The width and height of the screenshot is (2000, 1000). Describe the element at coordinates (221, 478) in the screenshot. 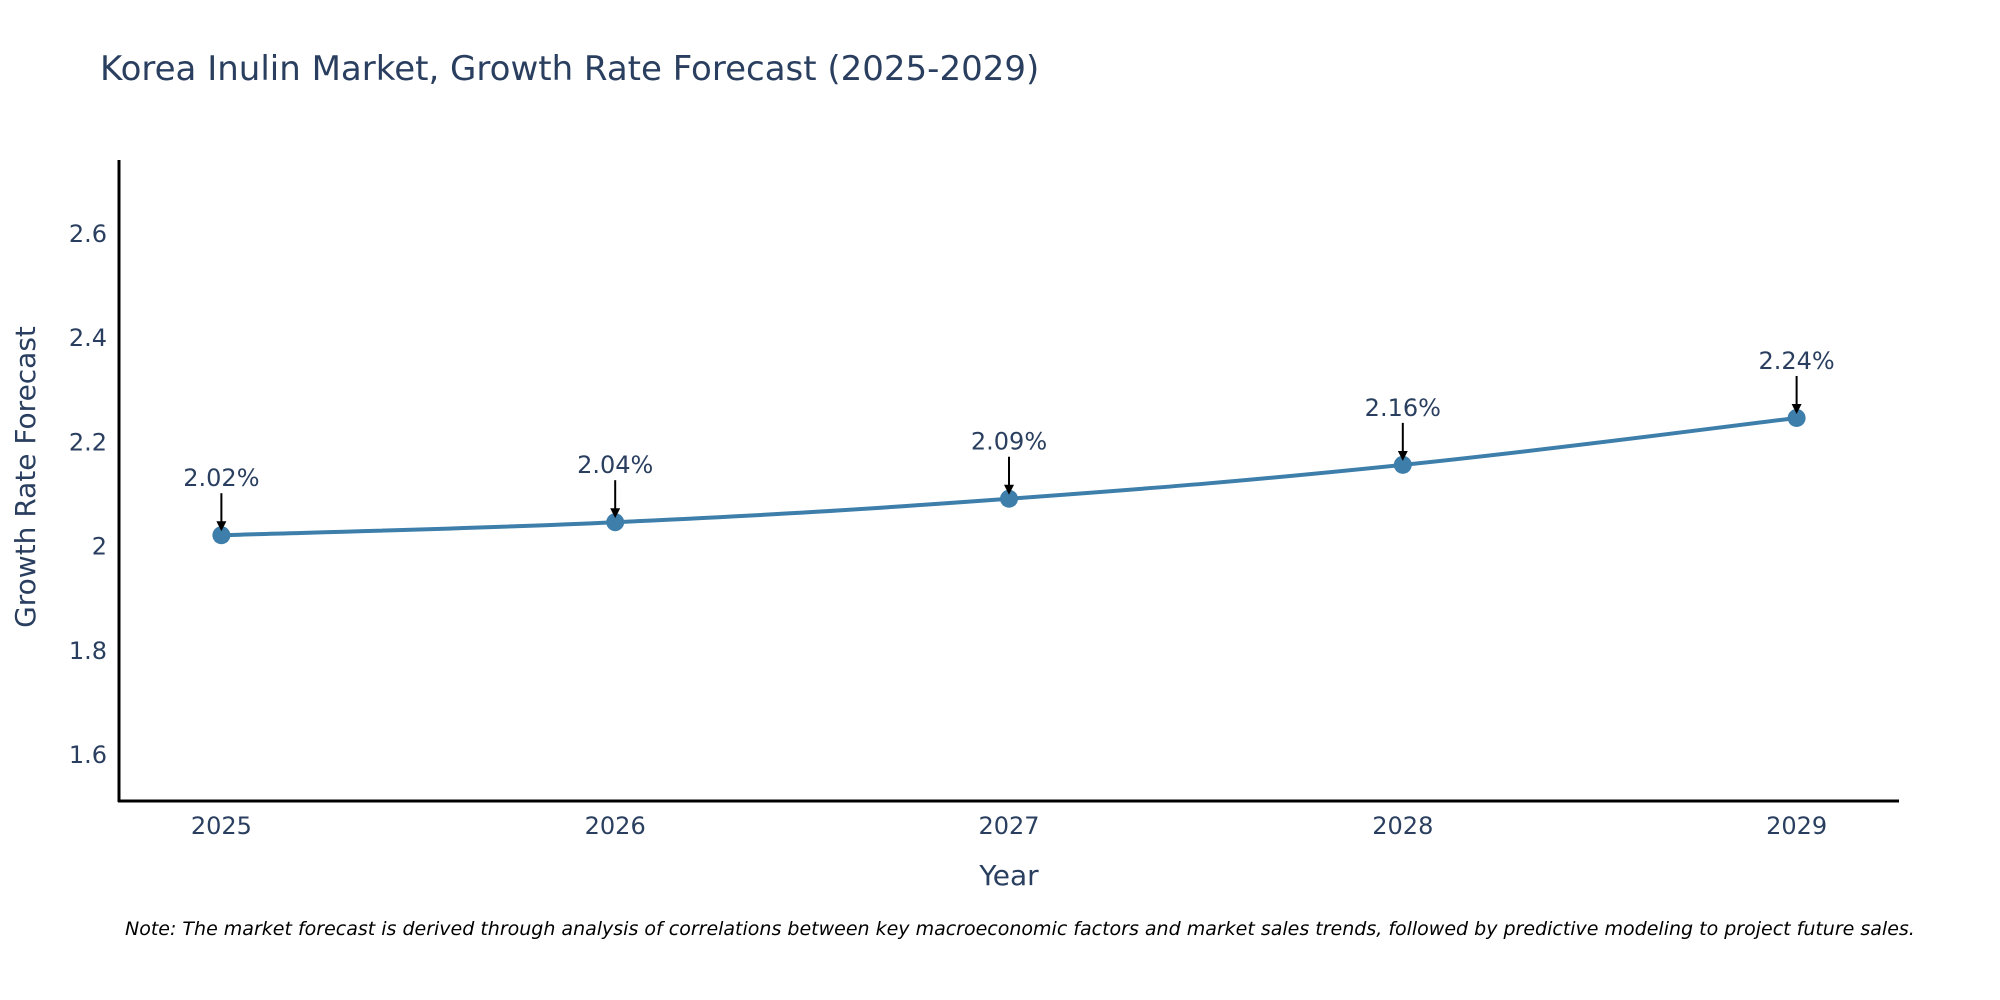

I see `annotation-label: 2.02%` at that location.